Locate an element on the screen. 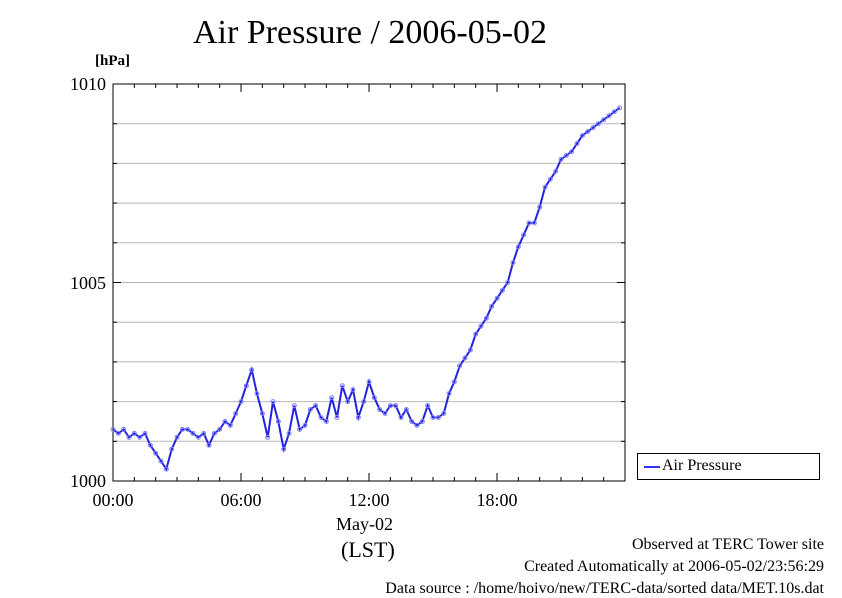  x-tick-label: 18:00 is located at coordinates (496, 500).